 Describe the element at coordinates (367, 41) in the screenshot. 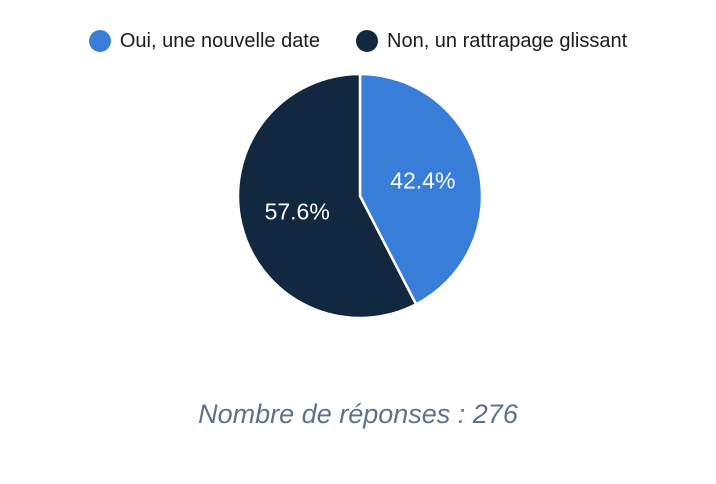

I see `legend-swatch-non-icon` at that location.